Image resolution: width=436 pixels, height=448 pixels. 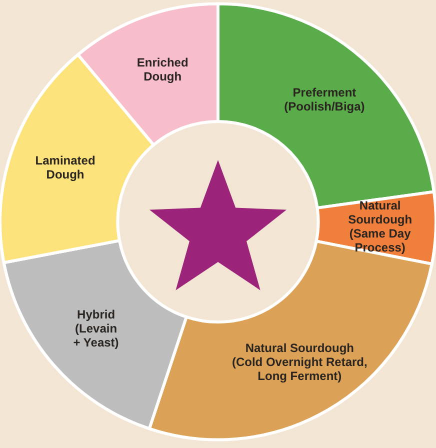 I want to click on slice-label: Preferment (Poolish/Biga), so click(x=324, y=99).